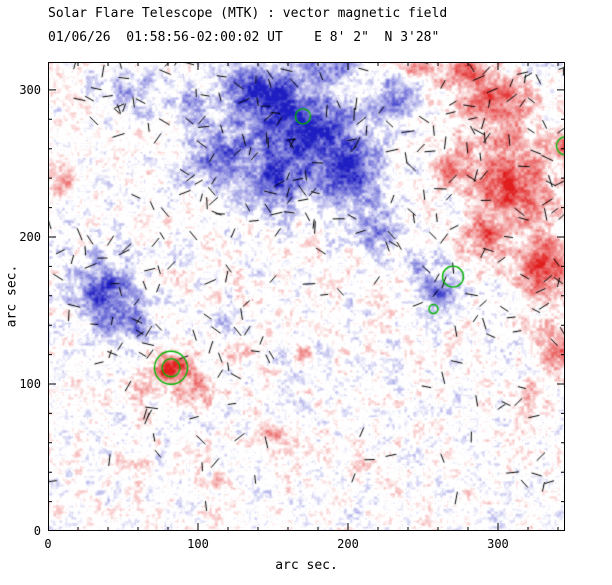  Describe the element at coordinates (37, 531) in the screenshot. I see `y-tick-label: 0` at that location.